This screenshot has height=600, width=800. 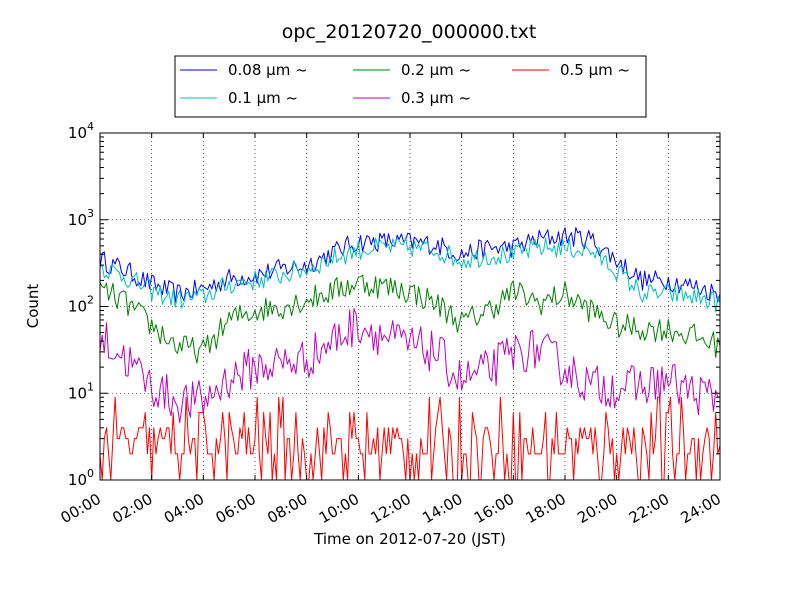 What do you see at coordinates (81, 305) in the screenshot?
I see `y-tick-label: 10²` at bounding box center [81, 305].